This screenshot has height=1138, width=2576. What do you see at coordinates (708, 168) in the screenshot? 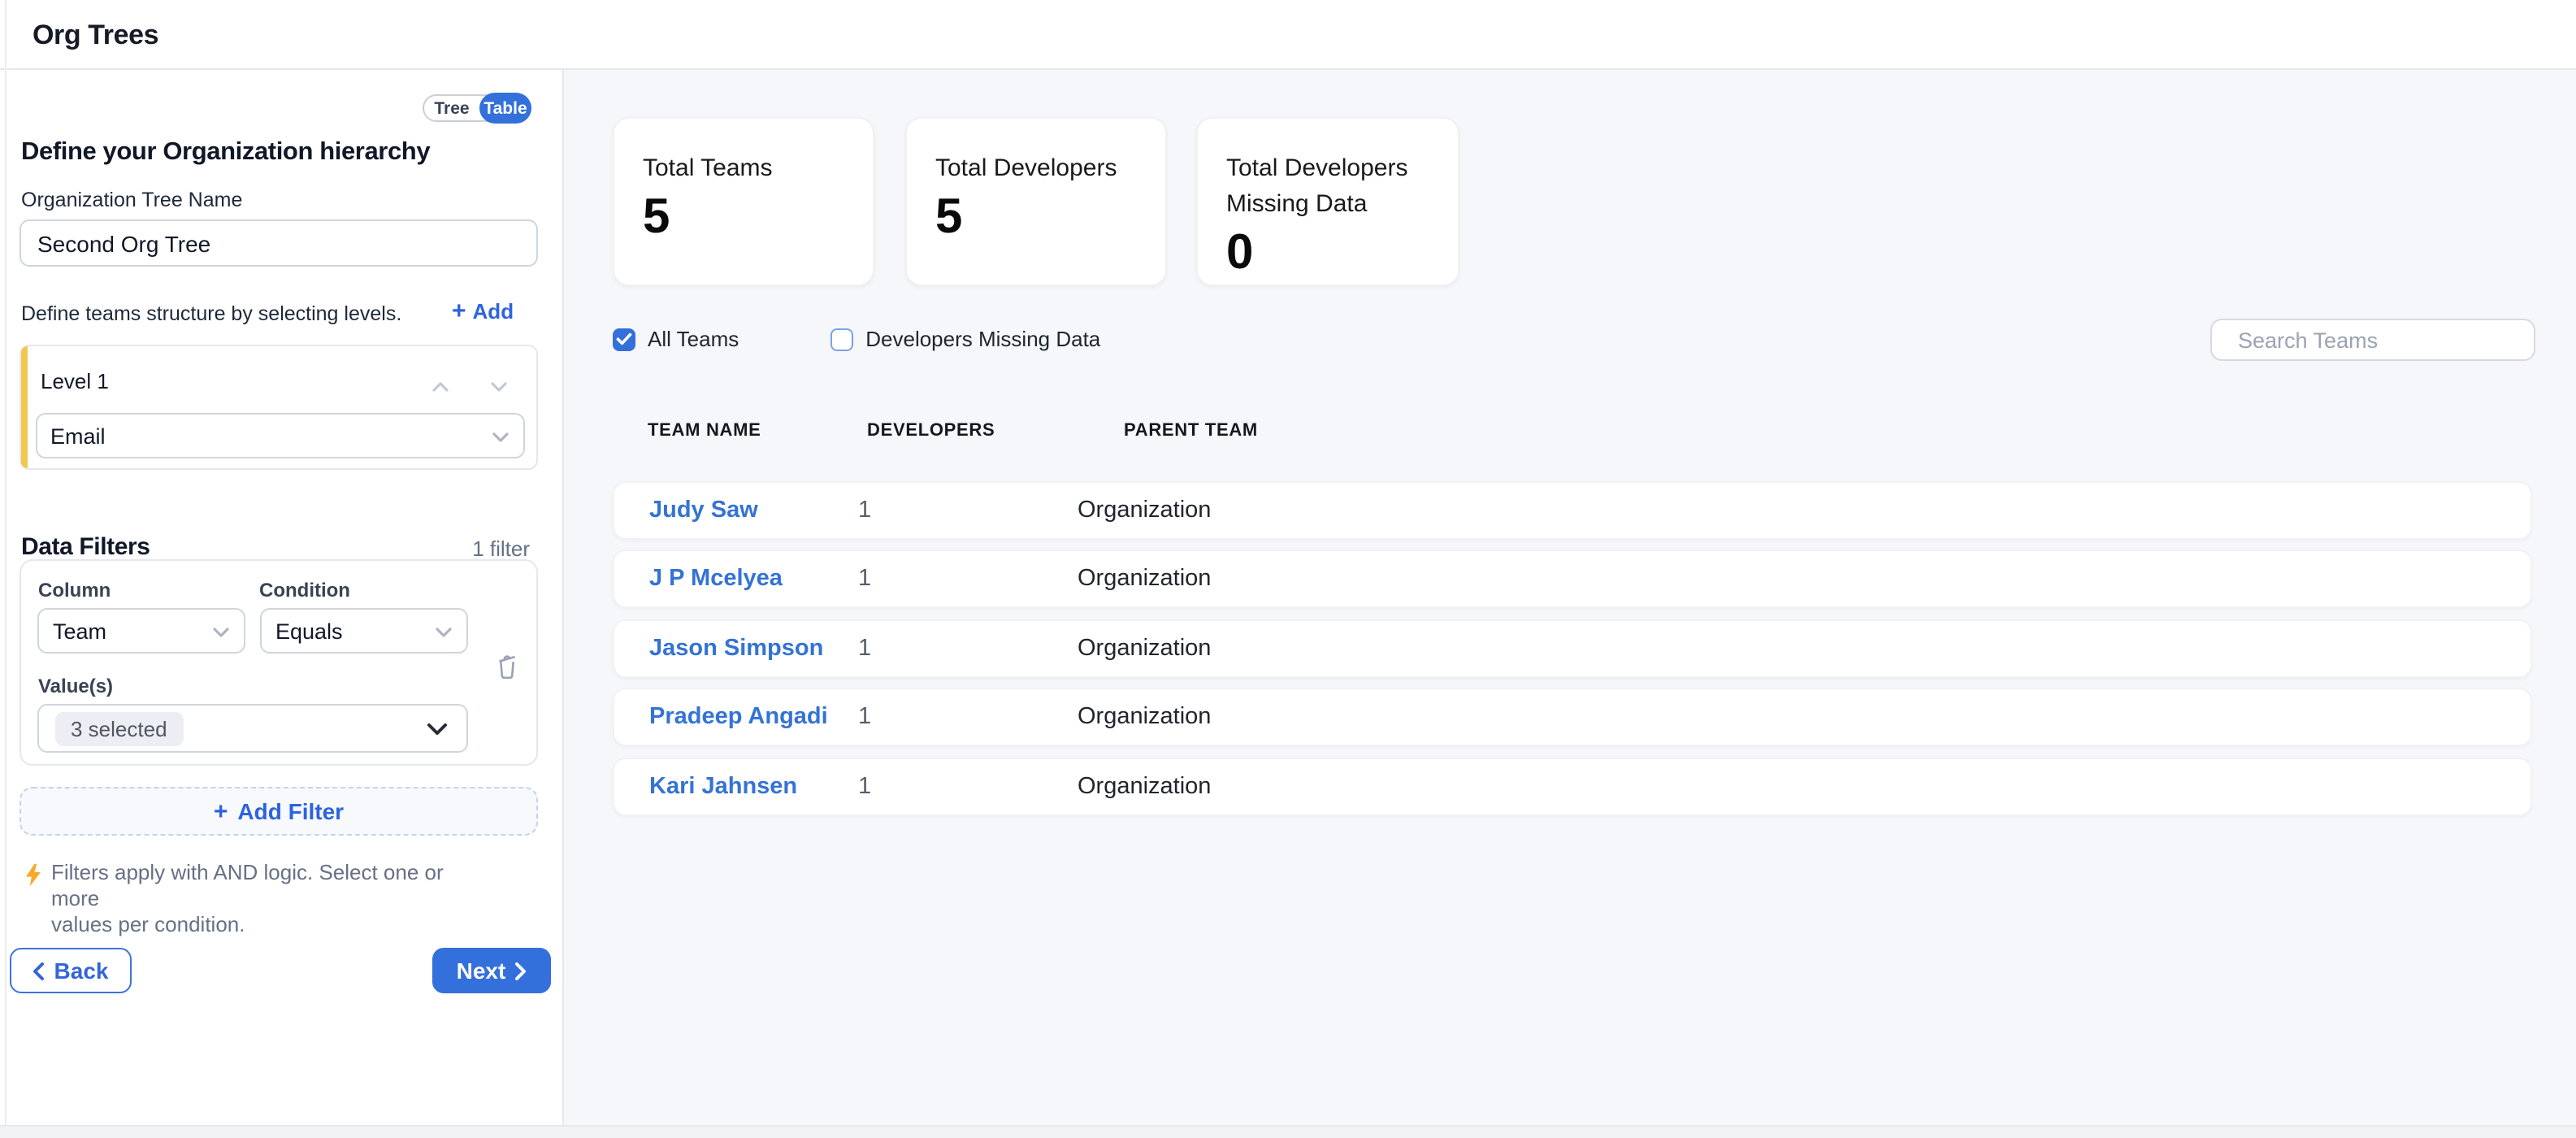
I see `stat-label: Total Teams` at bounding box center [708, 168].